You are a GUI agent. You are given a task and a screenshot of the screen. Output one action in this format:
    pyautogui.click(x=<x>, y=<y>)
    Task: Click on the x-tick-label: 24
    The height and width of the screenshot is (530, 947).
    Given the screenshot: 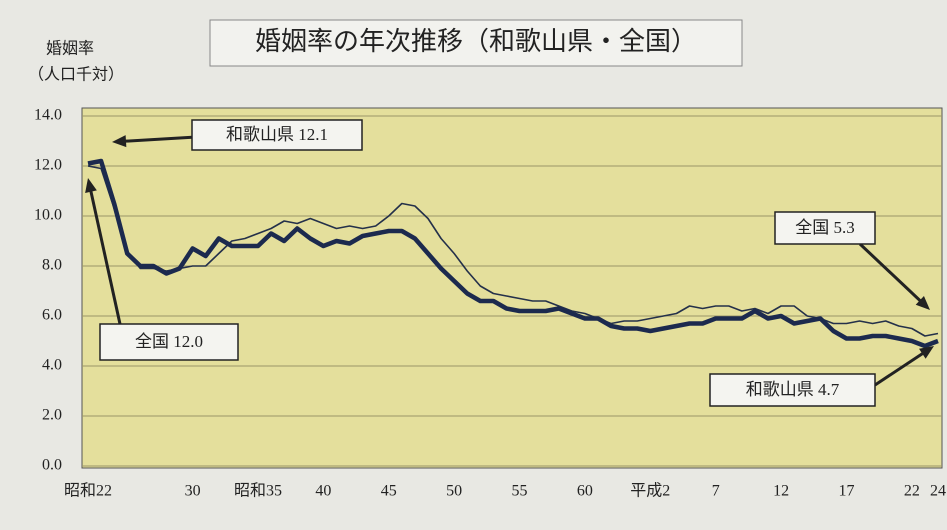 What is the action you would take?
    pyautogui.click(x=938, y=491)
    